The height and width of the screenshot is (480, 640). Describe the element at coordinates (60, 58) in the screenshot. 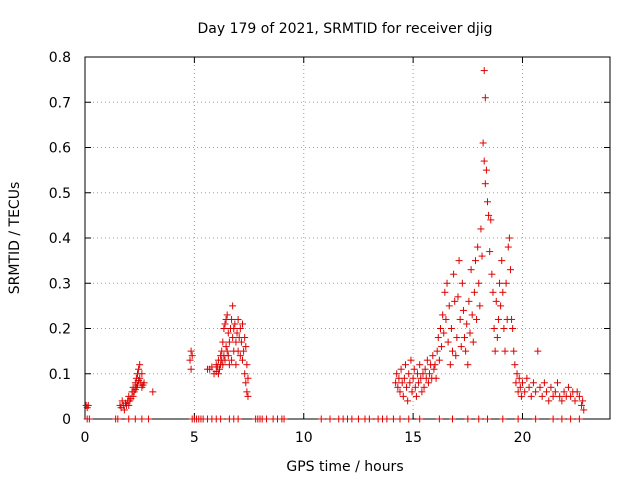

I see `y-tick-label: 0.8` at that location.